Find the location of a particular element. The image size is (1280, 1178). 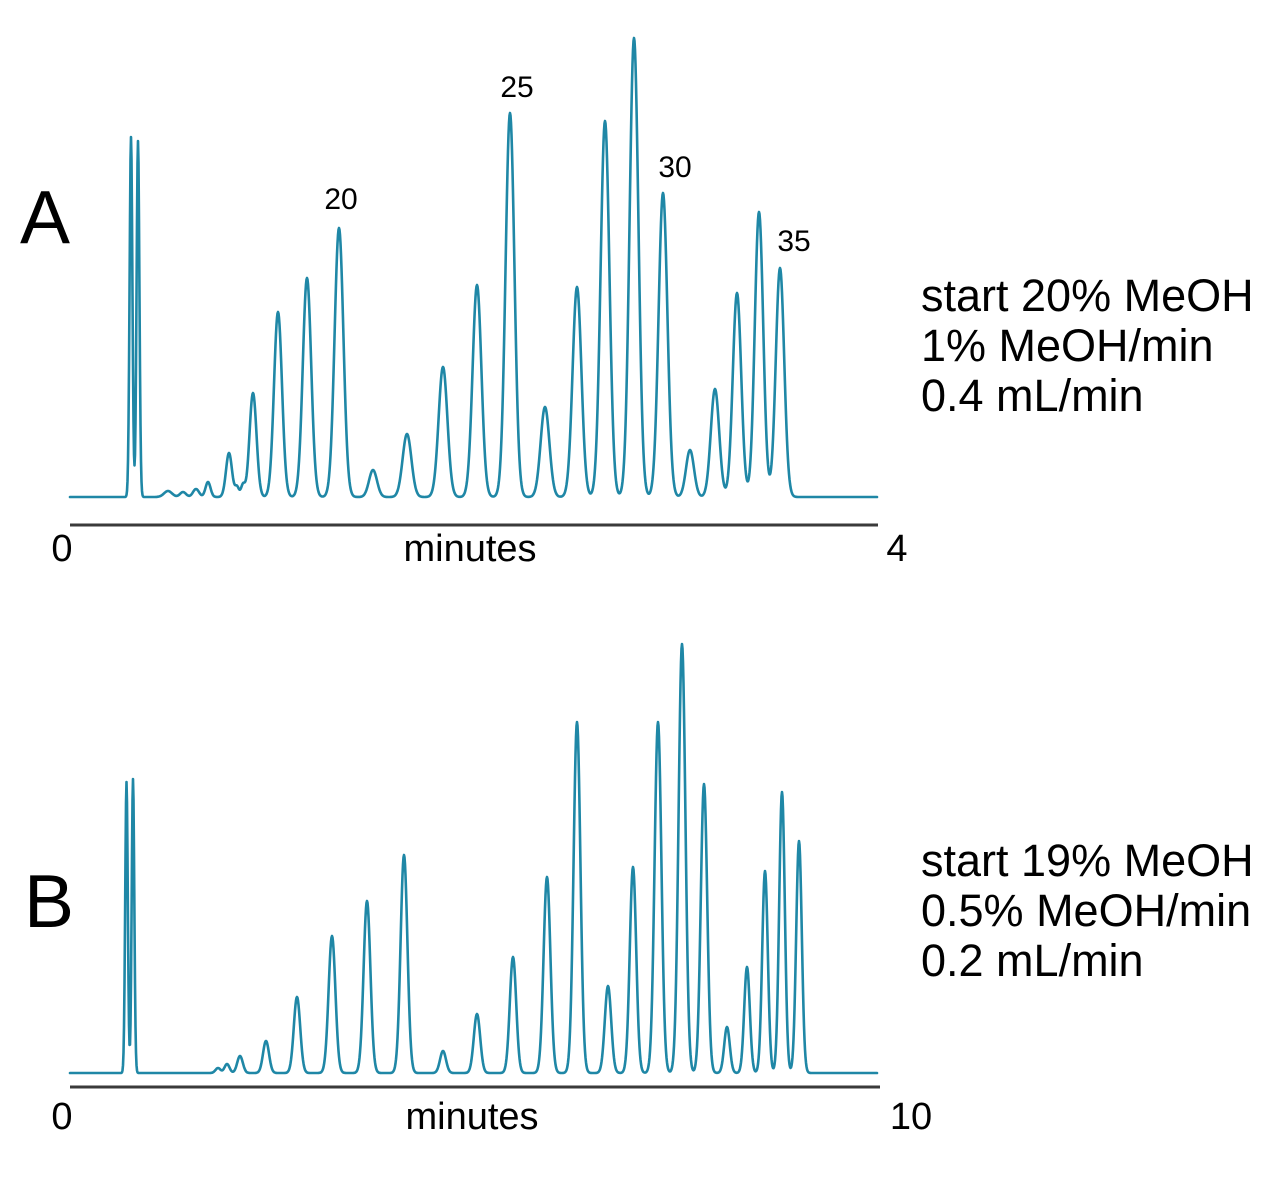

x-axis-min-label-panel-a: 0 is located at coordinates (62, 549).